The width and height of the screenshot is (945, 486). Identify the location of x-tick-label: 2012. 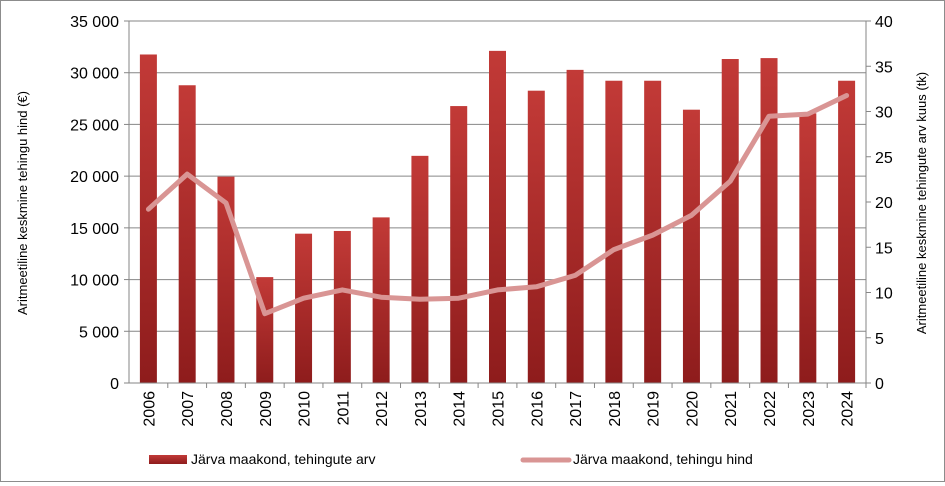
(382, 409).